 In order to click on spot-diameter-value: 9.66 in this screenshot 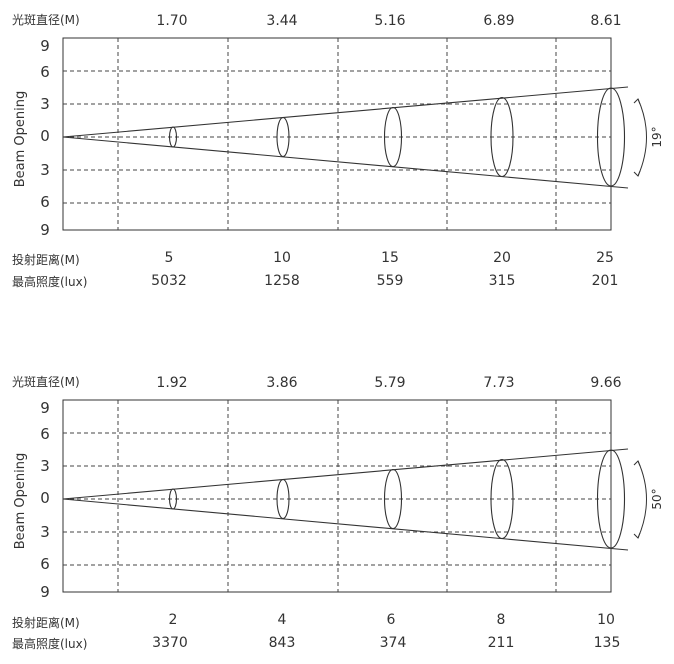, I will do `click(605, 383)`.